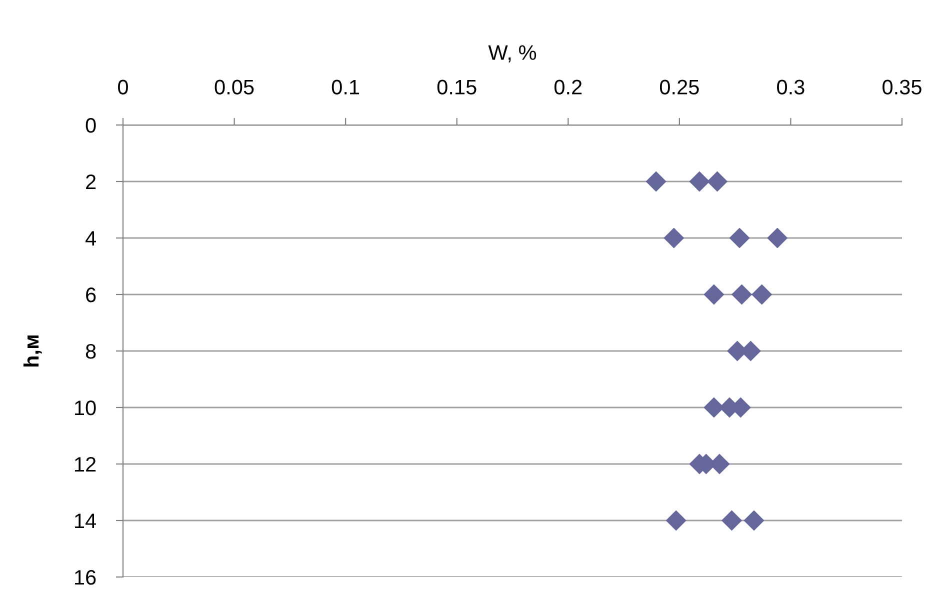 The width and height of the screenshot is (935, 594). What do you see at coordinates (91, 238) in the screenshot?
I see `y-tick-label: 4` at bounding box center [91, 238].